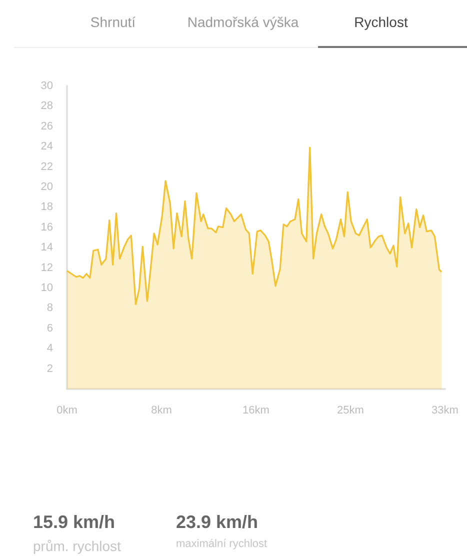 Image resolution: width=467 pixels, height=556 pixels. I want to click on y-tick-label: 28, so click(46, 106).